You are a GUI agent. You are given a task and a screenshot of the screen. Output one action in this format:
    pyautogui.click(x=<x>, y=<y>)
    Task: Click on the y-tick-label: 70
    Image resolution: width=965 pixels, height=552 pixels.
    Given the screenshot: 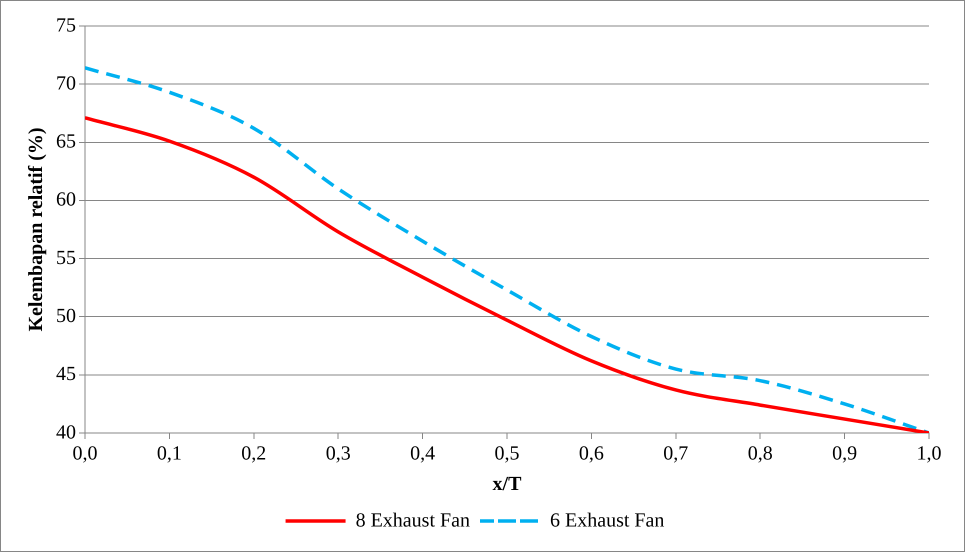 What is the action you would take?
    pyautogui.click(x=66, y=83)
    